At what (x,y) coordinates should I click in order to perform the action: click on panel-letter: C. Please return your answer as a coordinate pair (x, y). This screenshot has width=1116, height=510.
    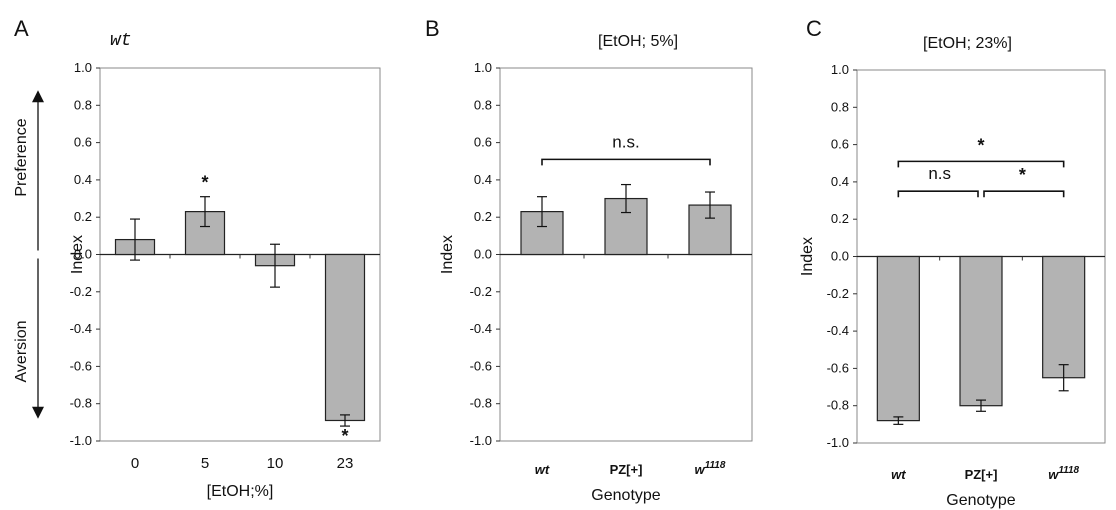
    Looking at the image, I should click on (814, 28).